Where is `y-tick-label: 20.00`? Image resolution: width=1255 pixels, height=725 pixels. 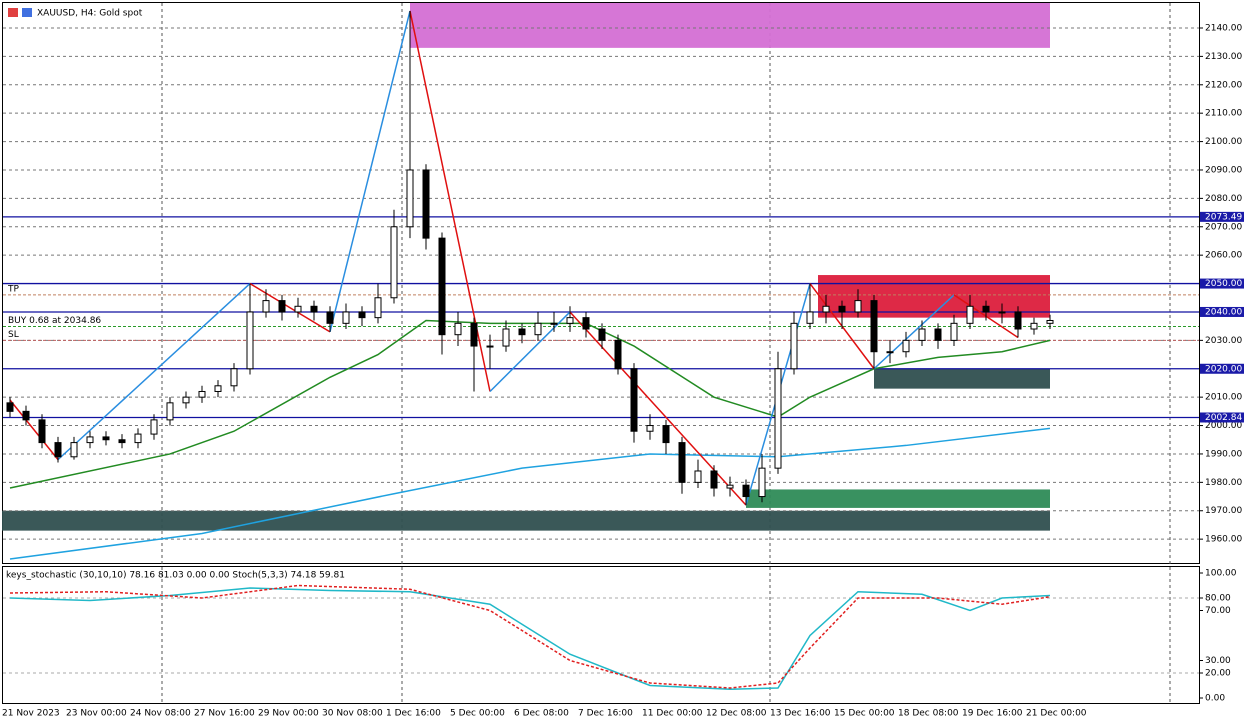 y-tick-label: 20.00 is located at coordinates (1218, 674).